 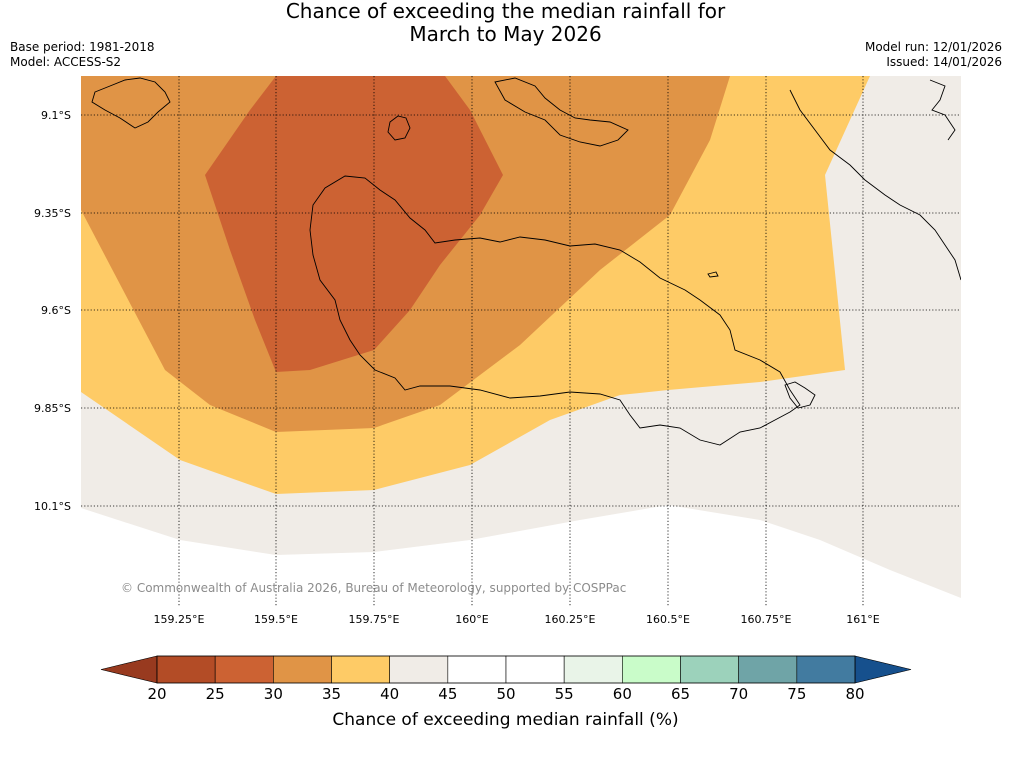 I want to click on model-name: Model: ACCESS-S2, so click(x=66, y=62).